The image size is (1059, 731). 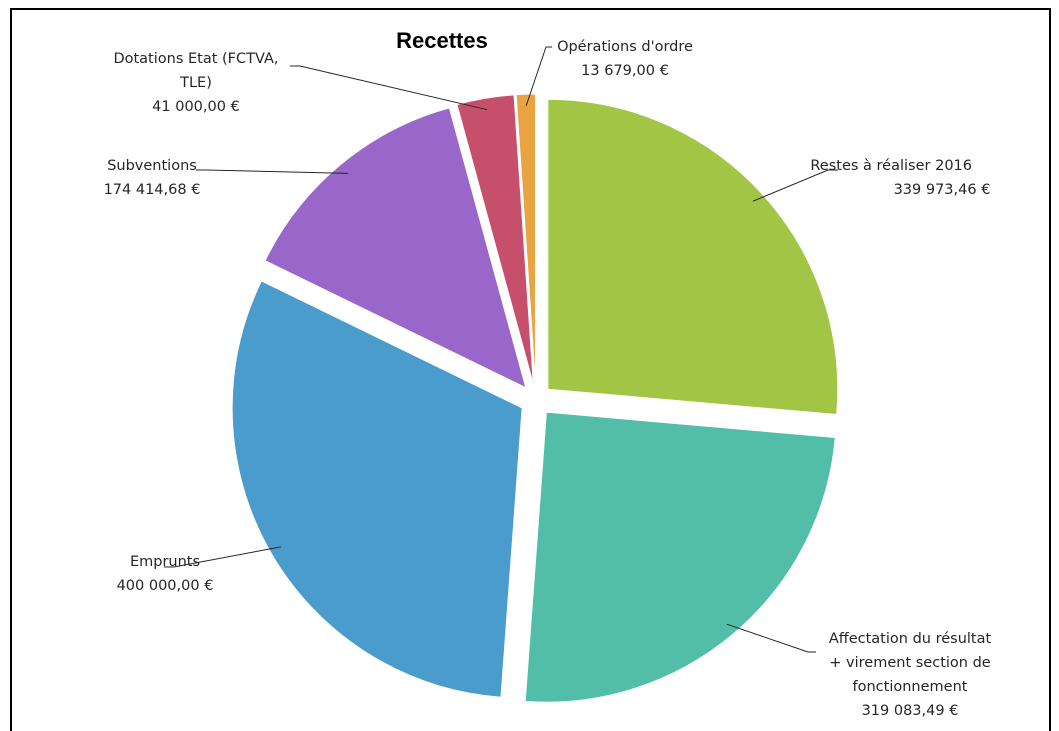 What do you see at coordinates (165, 574) in the screenshot?
I see `data-label-2: Emprunts 400 000,00 €` at bounding box center [165, 574].